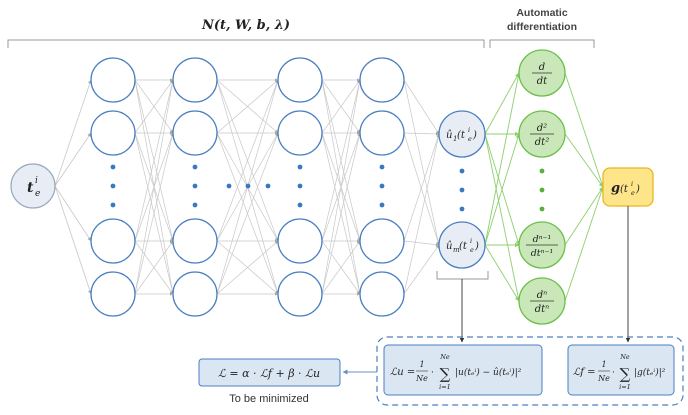 The width and height of the screenshot is (688, 415). What do you see at coordinates (584, 372) in the screenshot?
I see `svg-text: ℒf =` at bounding box center [584, 372].